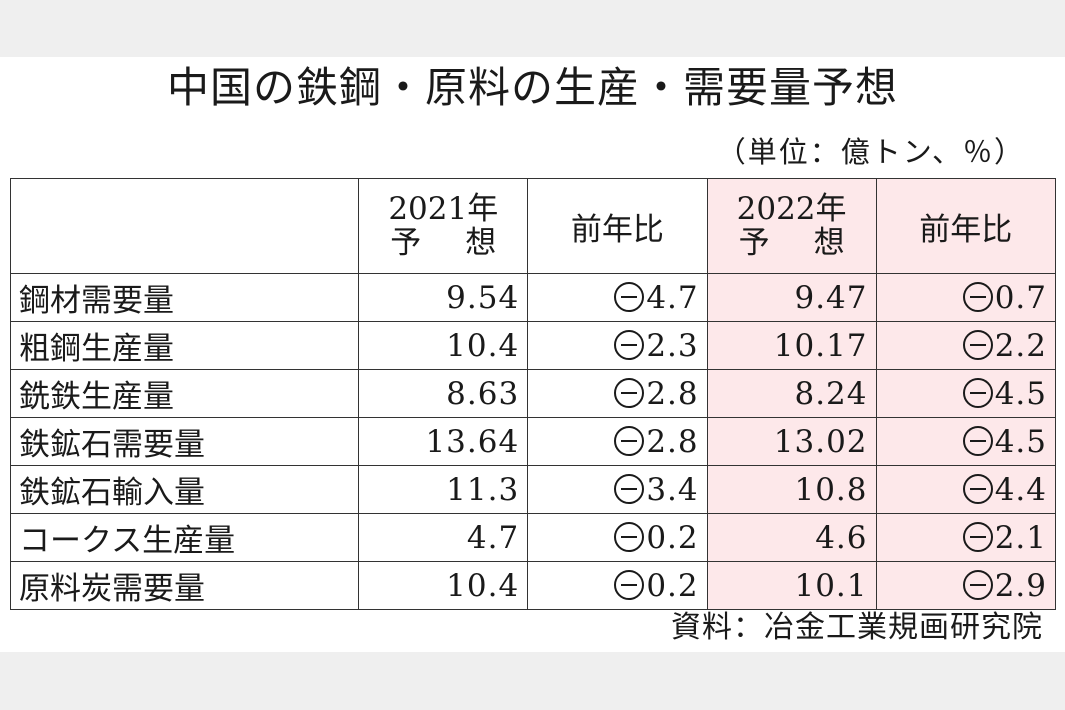  I want to click on cell-2021-value: 10.4, so click(443, 345).